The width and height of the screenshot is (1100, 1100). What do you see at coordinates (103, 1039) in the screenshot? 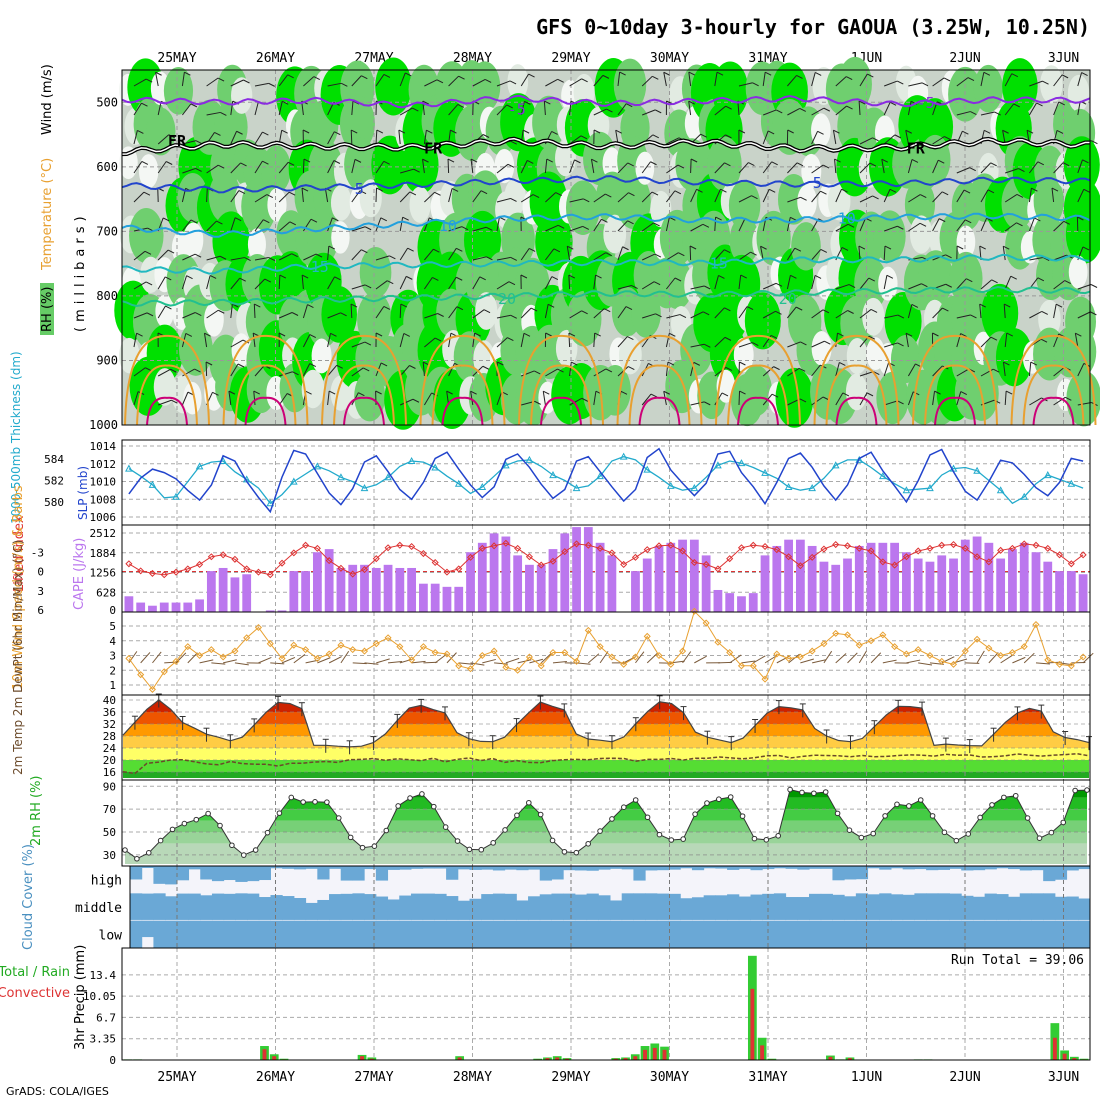
I see `precip-tick-label: 3.35` at bounding box center [103, 1039].